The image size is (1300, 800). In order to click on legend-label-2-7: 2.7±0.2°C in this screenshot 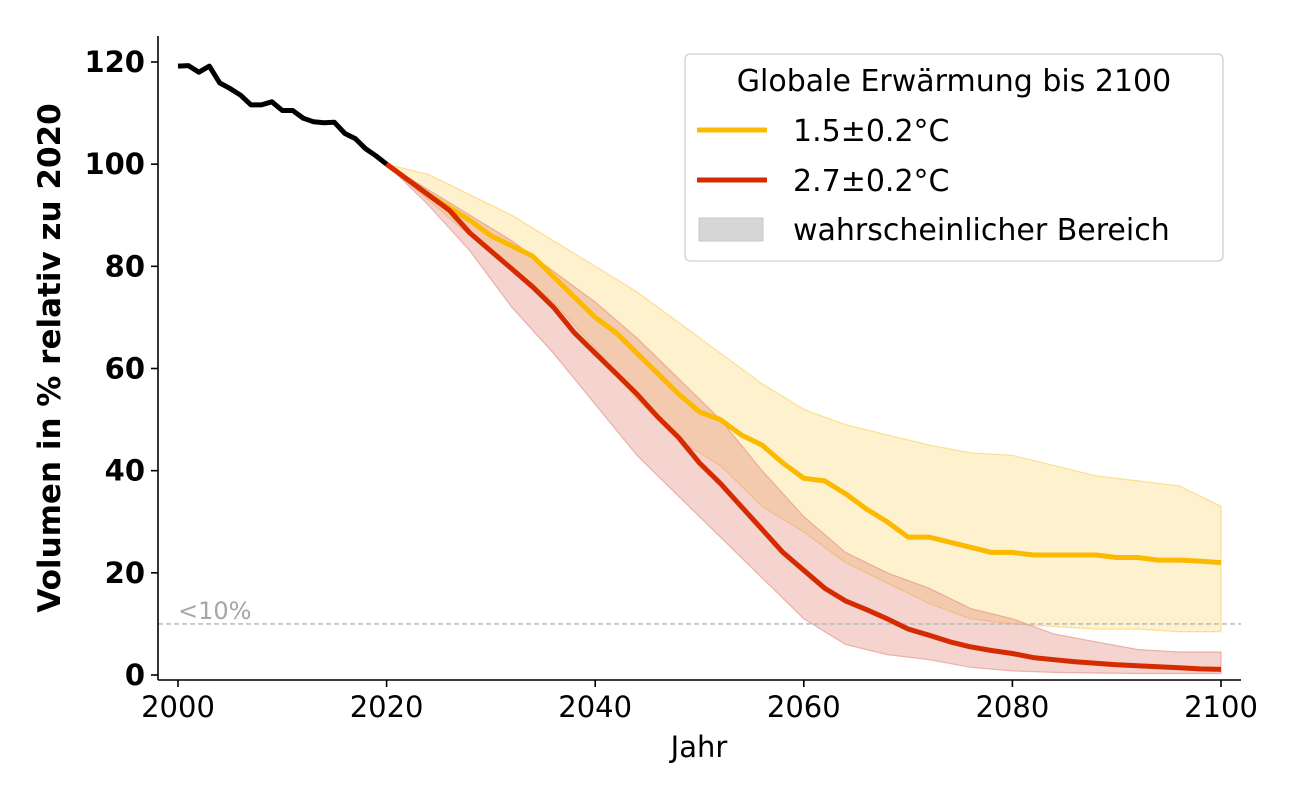, I will do `click(871, 181)`.